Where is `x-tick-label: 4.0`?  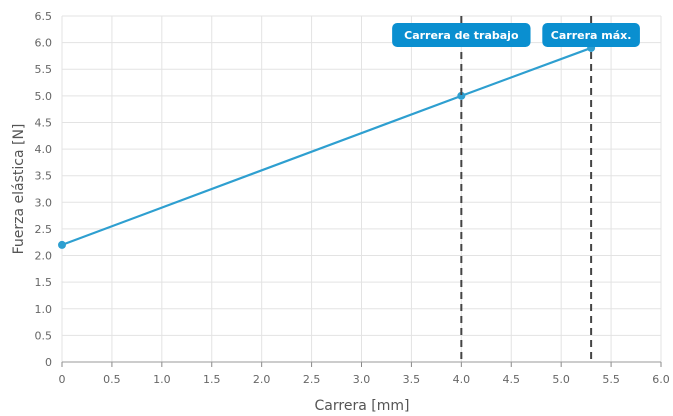
x-tick-label: 4.0 is located at coordinates (462, 379).